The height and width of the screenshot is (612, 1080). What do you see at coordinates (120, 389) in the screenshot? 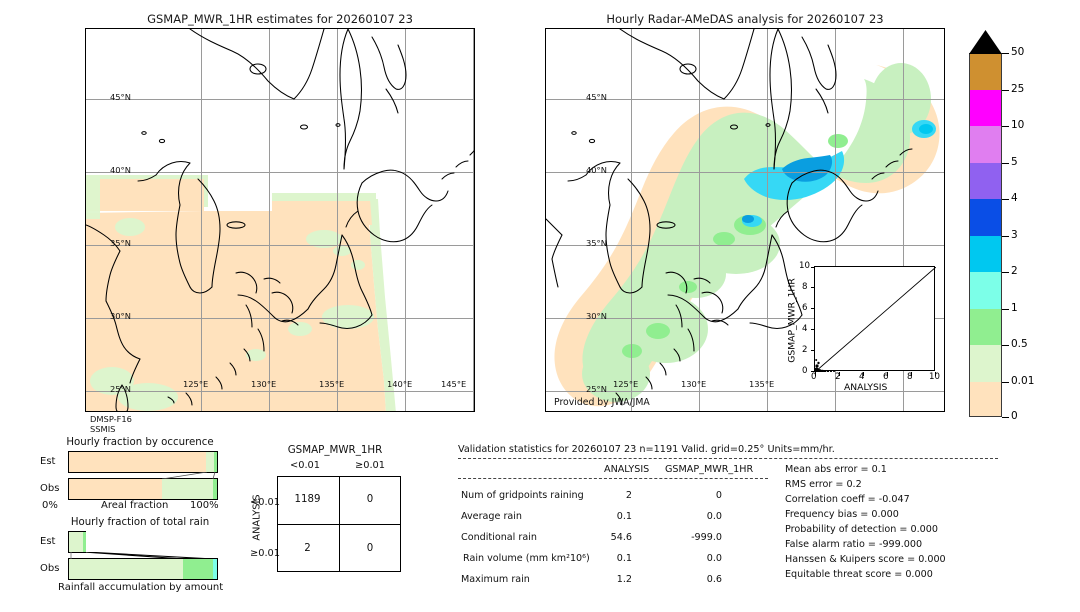
I see `left-lat-label-25: 25°N` at bounding box center [120, 389].